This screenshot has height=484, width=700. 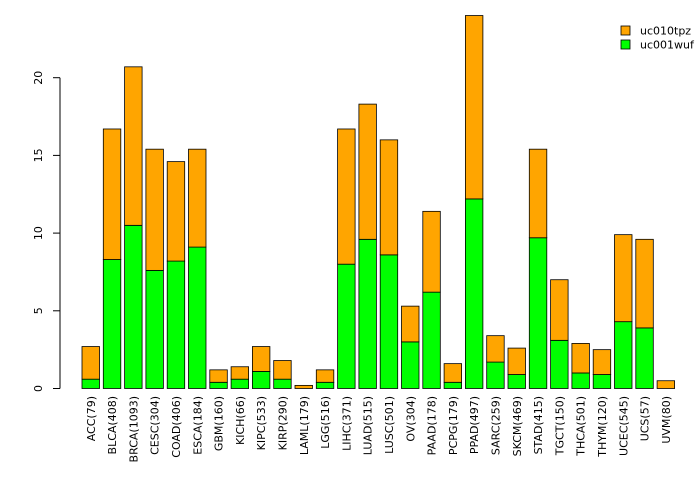 I want to click on legend-swatch-uc001wuf, so click(x=625, y=44).